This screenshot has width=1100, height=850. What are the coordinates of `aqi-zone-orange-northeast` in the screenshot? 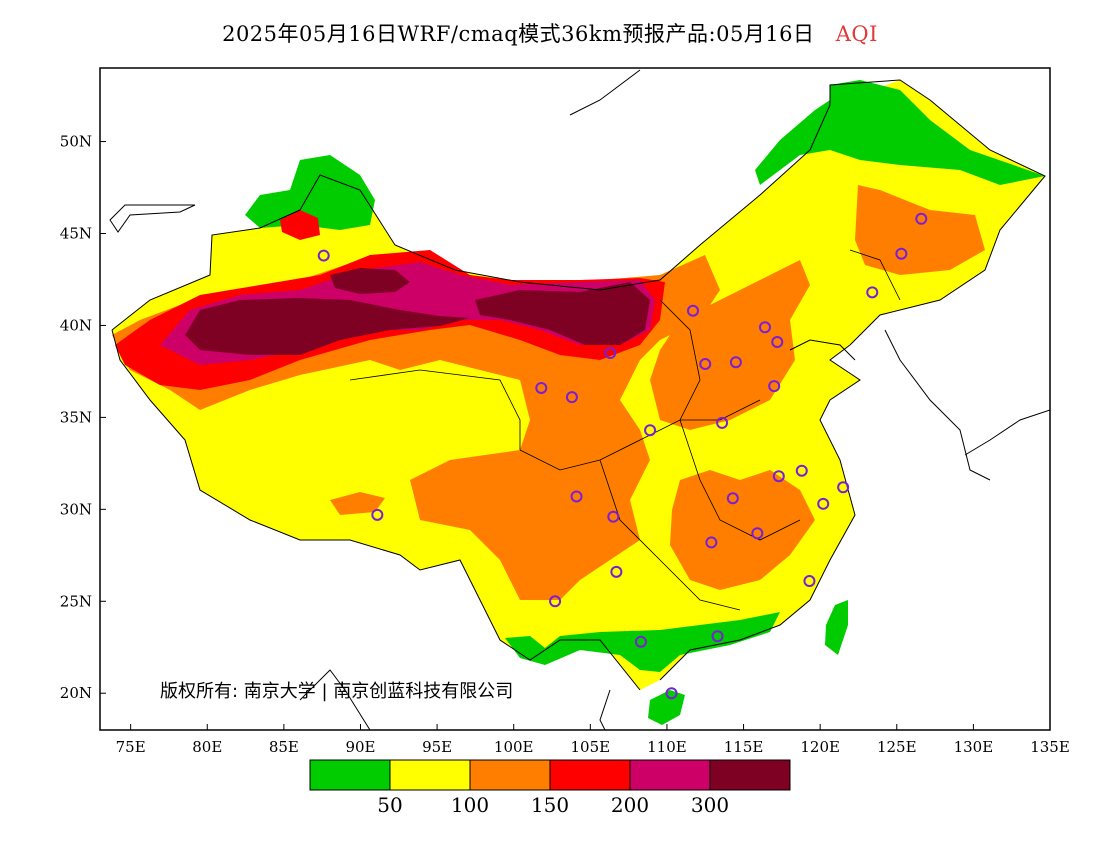 It's located at (920, 230).